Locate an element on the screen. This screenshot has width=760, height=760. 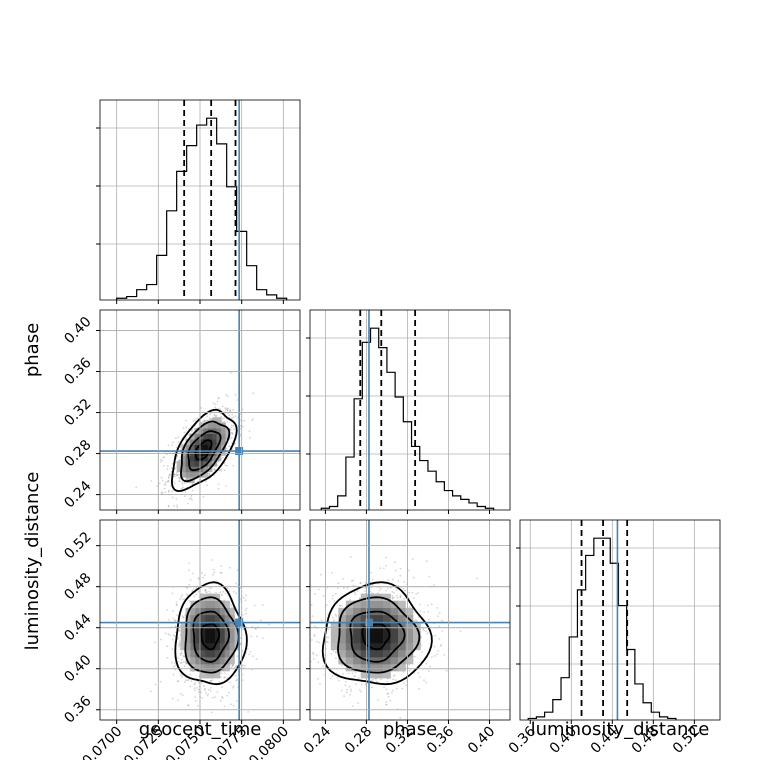
x-axis-title-phase: phase is located at coordinates (410, 729).